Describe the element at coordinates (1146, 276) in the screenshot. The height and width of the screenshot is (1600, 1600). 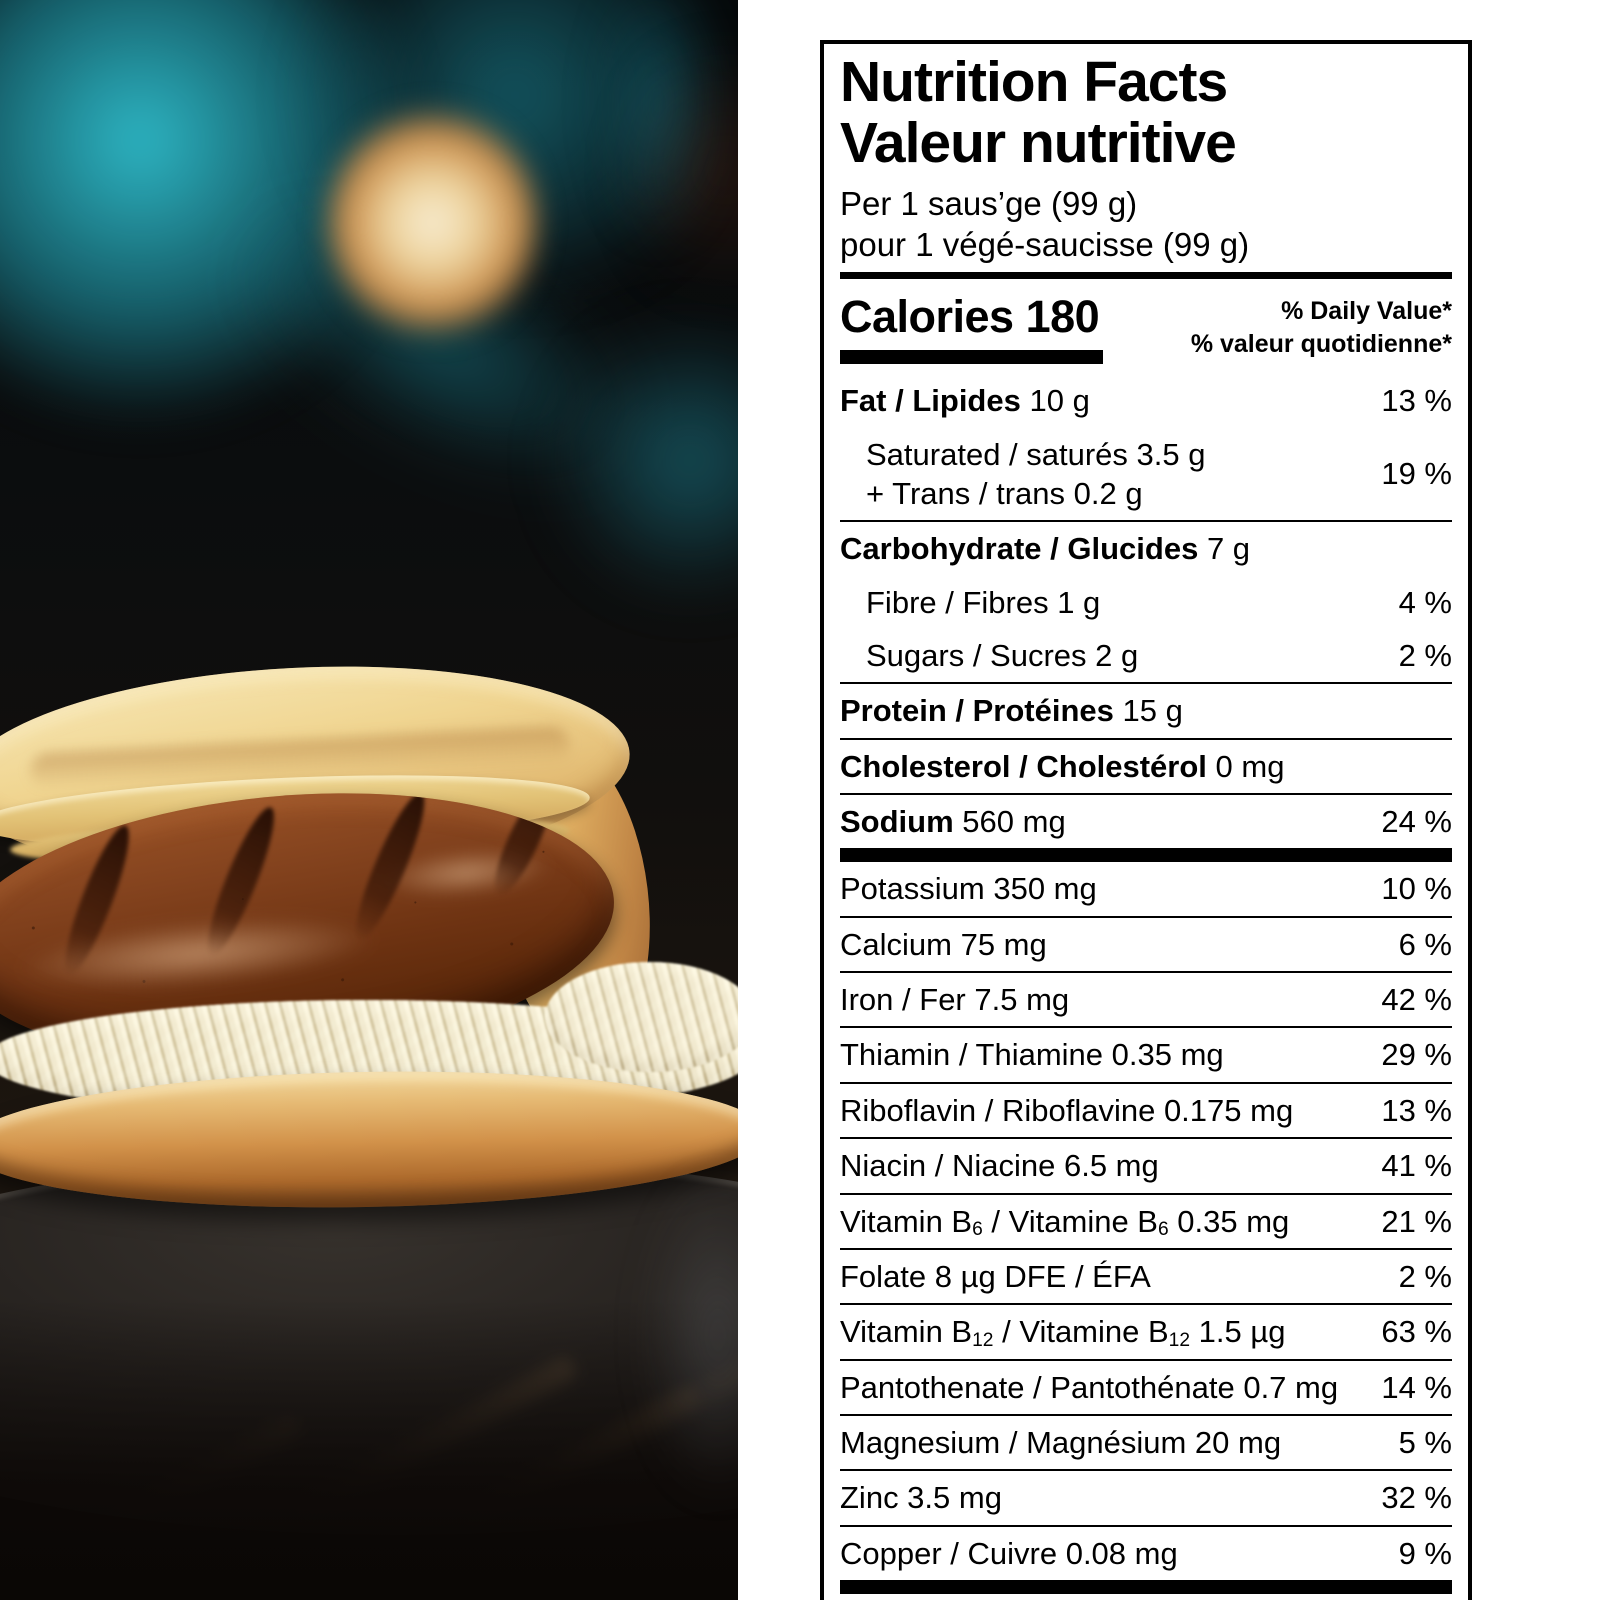
I see `divider-medium` at that location.